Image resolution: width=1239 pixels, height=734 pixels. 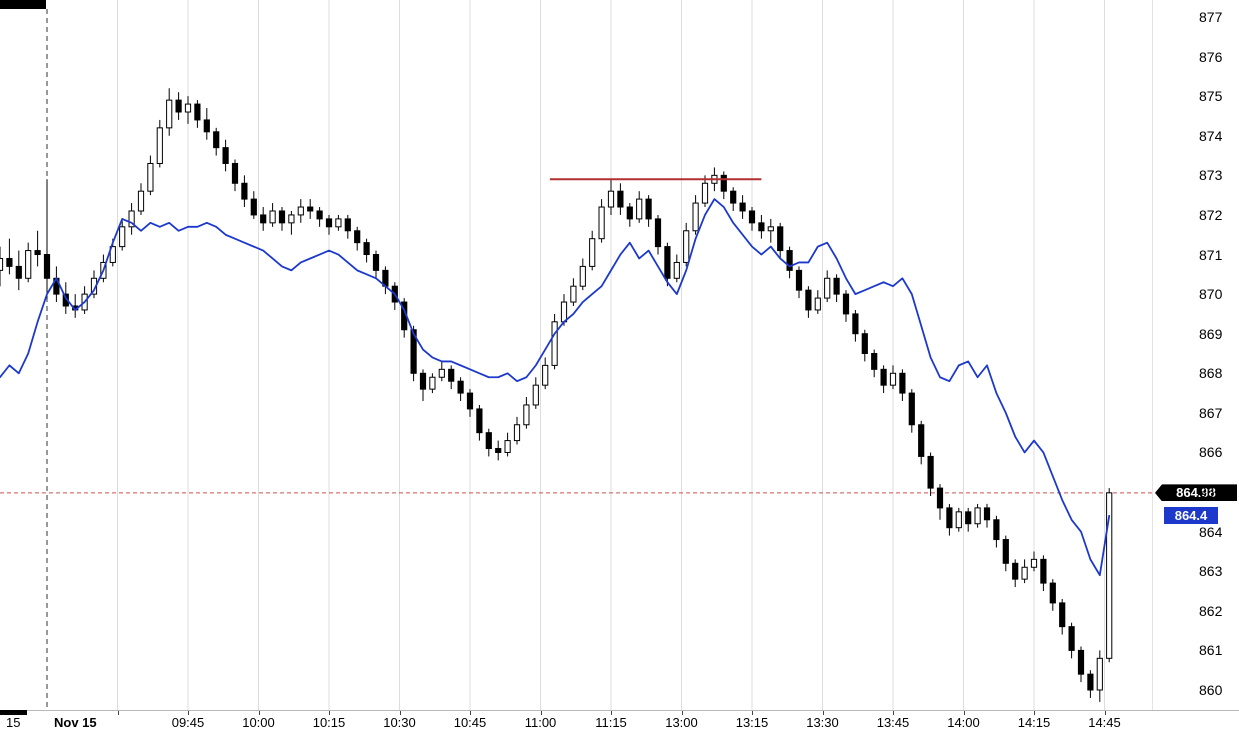 What do you see at coordinates (1211, 17) in the screenshot?
I see `price-tick-label: 877` at bounding box center [1211, 17].